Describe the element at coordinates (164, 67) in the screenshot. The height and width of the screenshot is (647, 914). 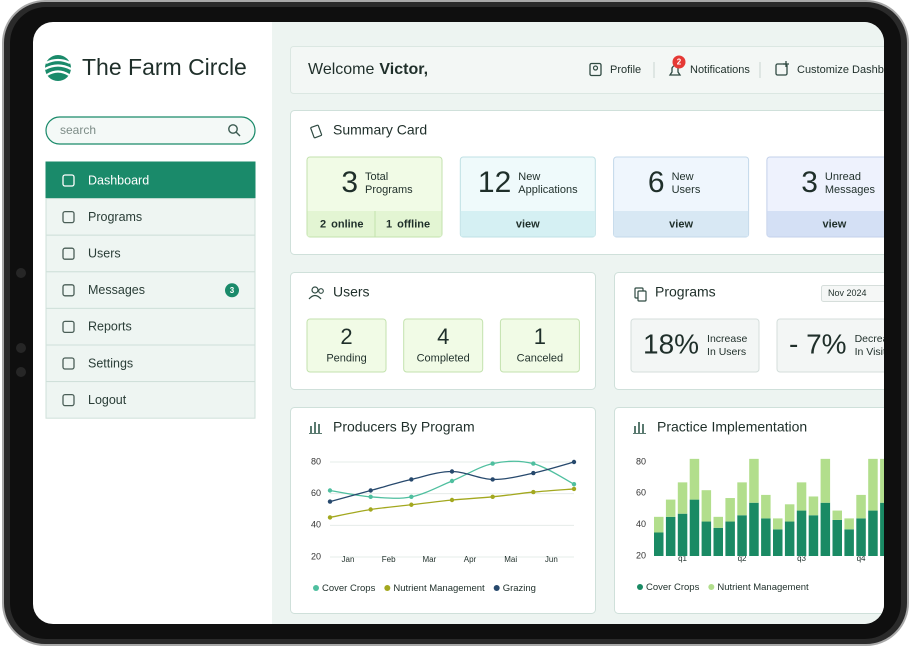
I see `brand-name: The Farm Circle` at that location.